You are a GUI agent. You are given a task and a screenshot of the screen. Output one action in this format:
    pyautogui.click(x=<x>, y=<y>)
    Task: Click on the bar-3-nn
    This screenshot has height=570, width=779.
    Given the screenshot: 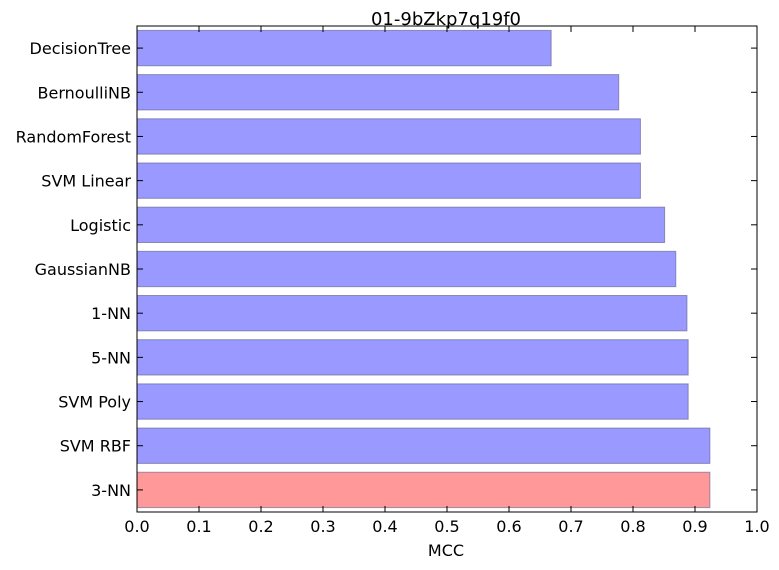 What is the action you would take?
    pyautogui.click(x=423, y=490)
    